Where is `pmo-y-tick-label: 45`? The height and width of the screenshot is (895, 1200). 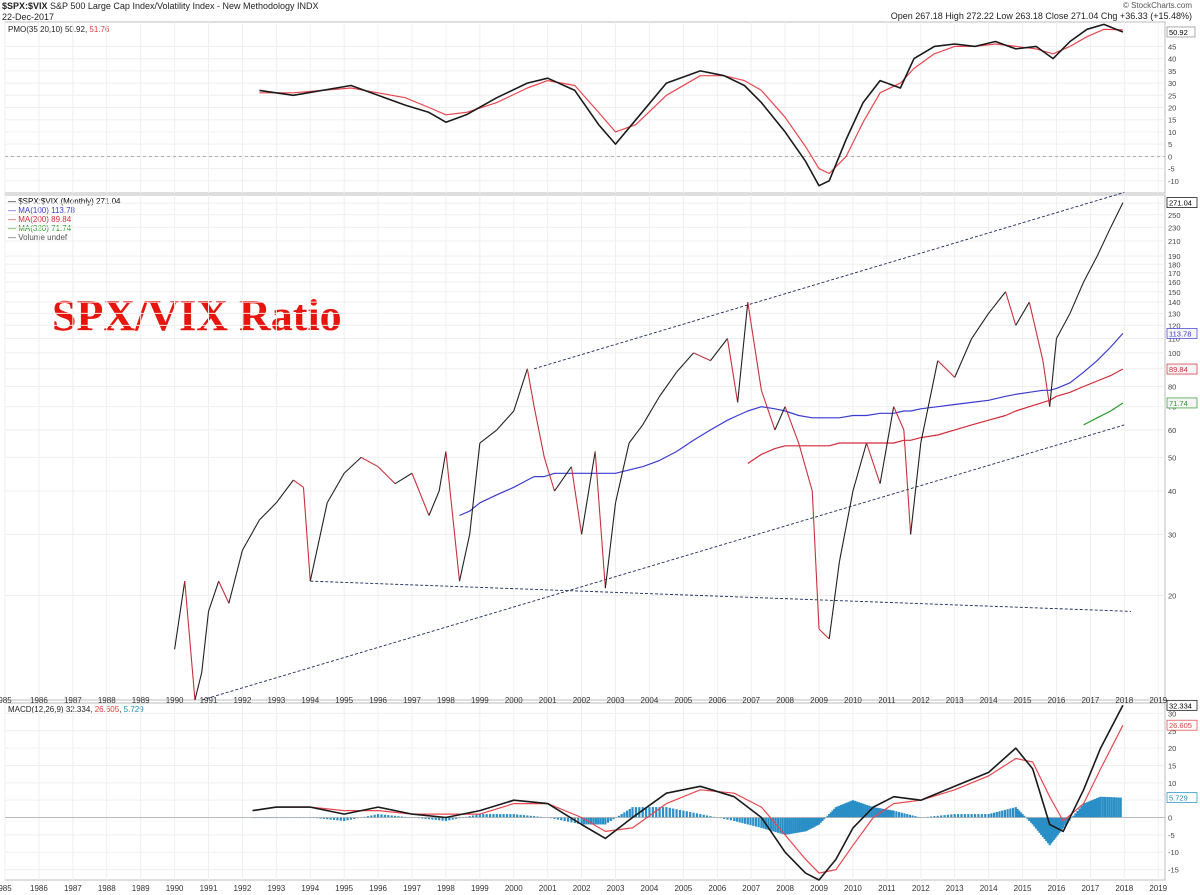
pmo-y-tick-label: 45 is located at coordinates (1172, 46).